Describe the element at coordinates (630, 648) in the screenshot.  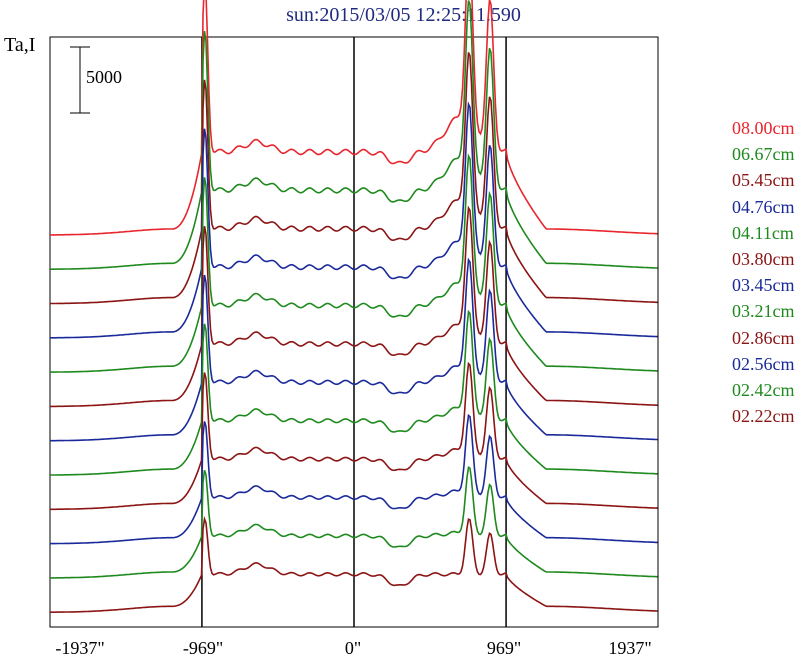
I see `x-tick-label: 1937"` at that location.